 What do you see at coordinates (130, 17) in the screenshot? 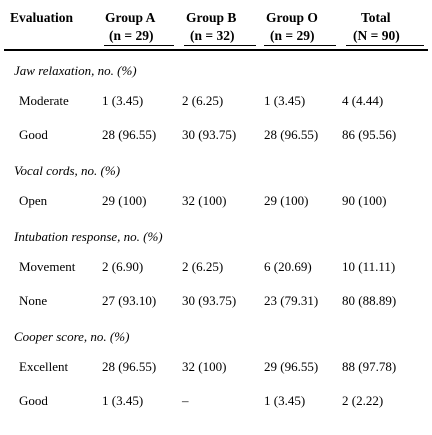
I see `header-group-a: Group A` at bounding box center [130, 17].